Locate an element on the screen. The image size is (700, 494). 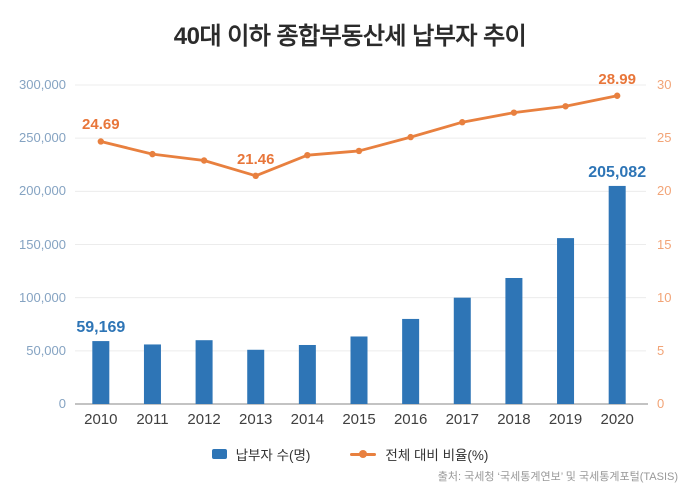
line-point-2011 is located at coordinates (152, 154).